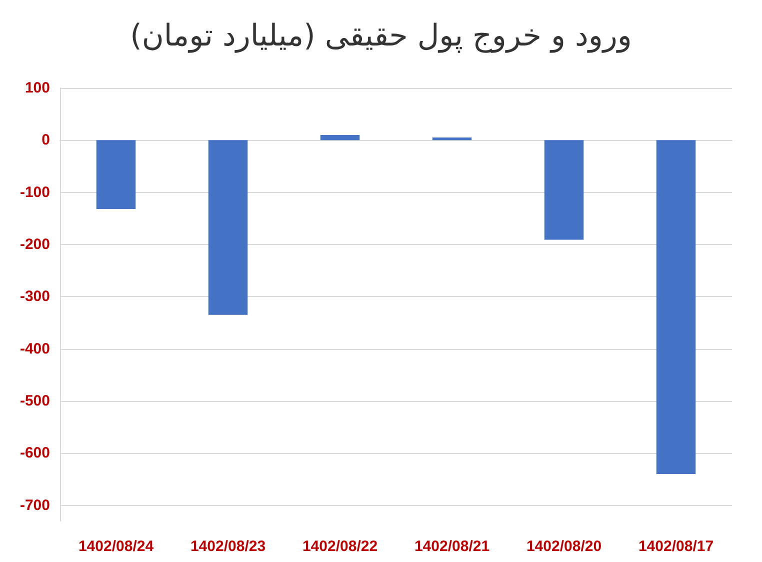 This screenshot has height=562, width=762. Describe the element at coordinates (35, 297) in the screenshot. I see `y-tick-label: -300` at that location.